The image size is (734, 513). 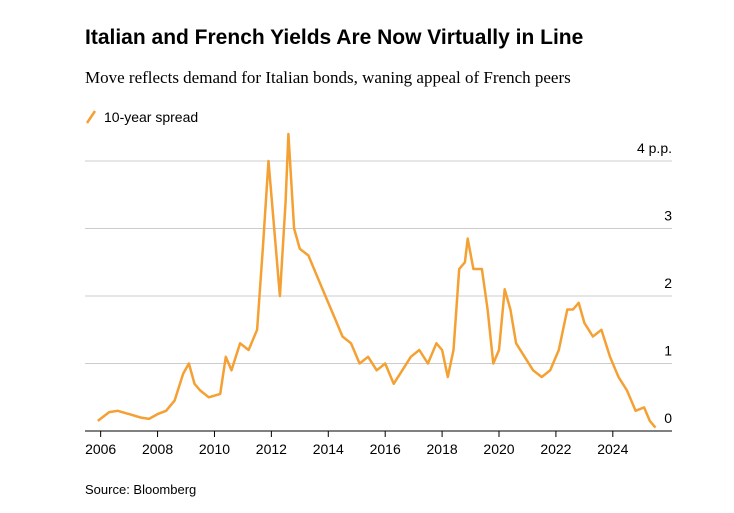 I want to click on x-tick-label: 2020, so click(x=498, y=449).